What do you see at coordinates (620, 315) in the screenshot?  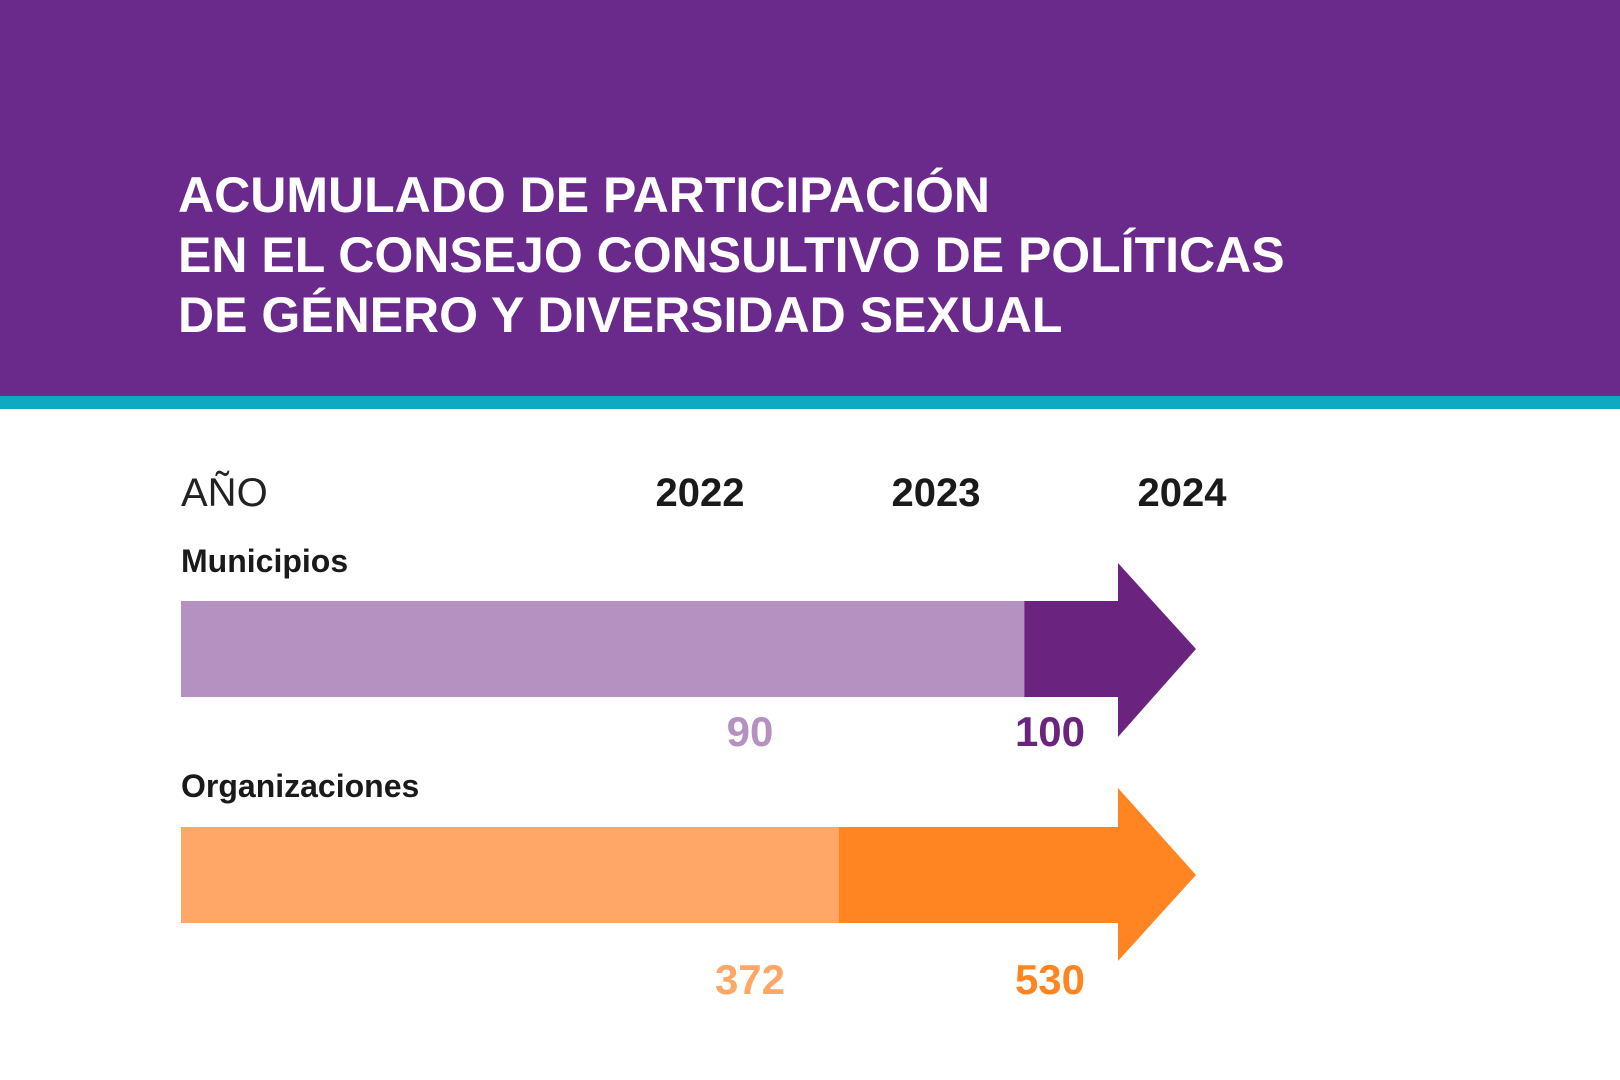 I see `title-line: DE GÉNERO Y DIVERSIDAD SEXUAL` at bounding box center [620, 315].